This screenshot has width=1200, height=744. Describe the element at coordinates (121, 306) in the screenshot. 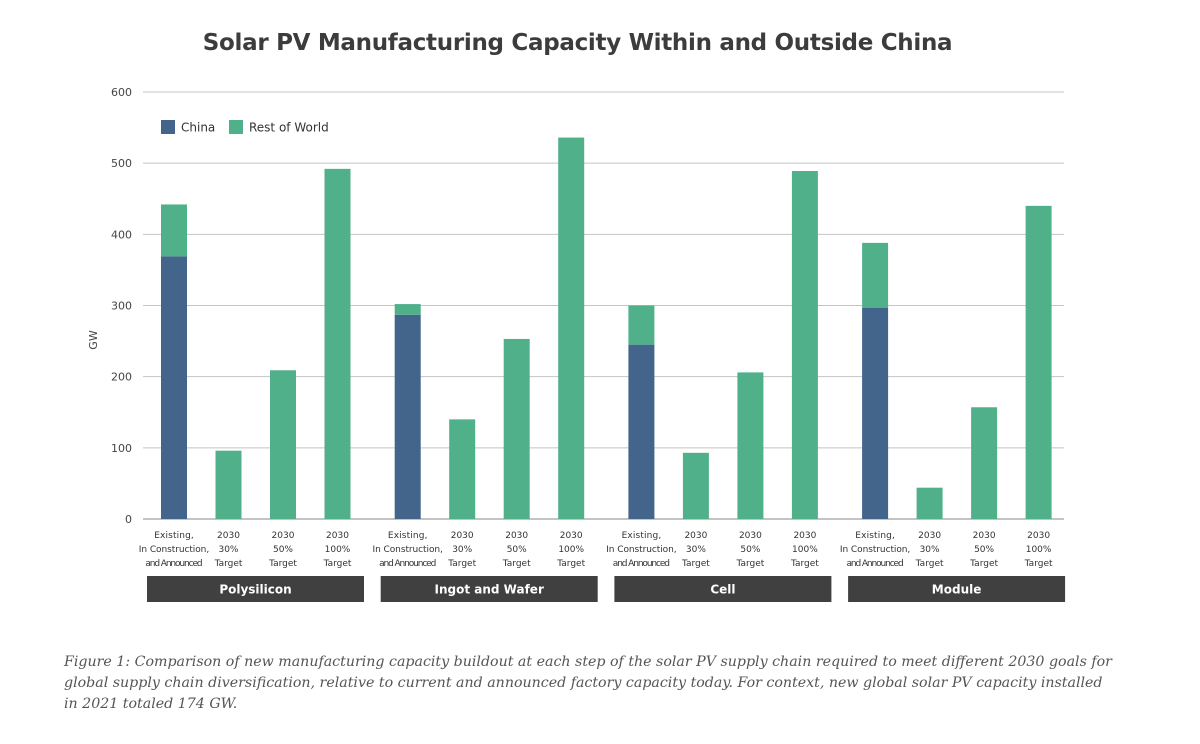

I see `y-tick-label: 300` at that location.